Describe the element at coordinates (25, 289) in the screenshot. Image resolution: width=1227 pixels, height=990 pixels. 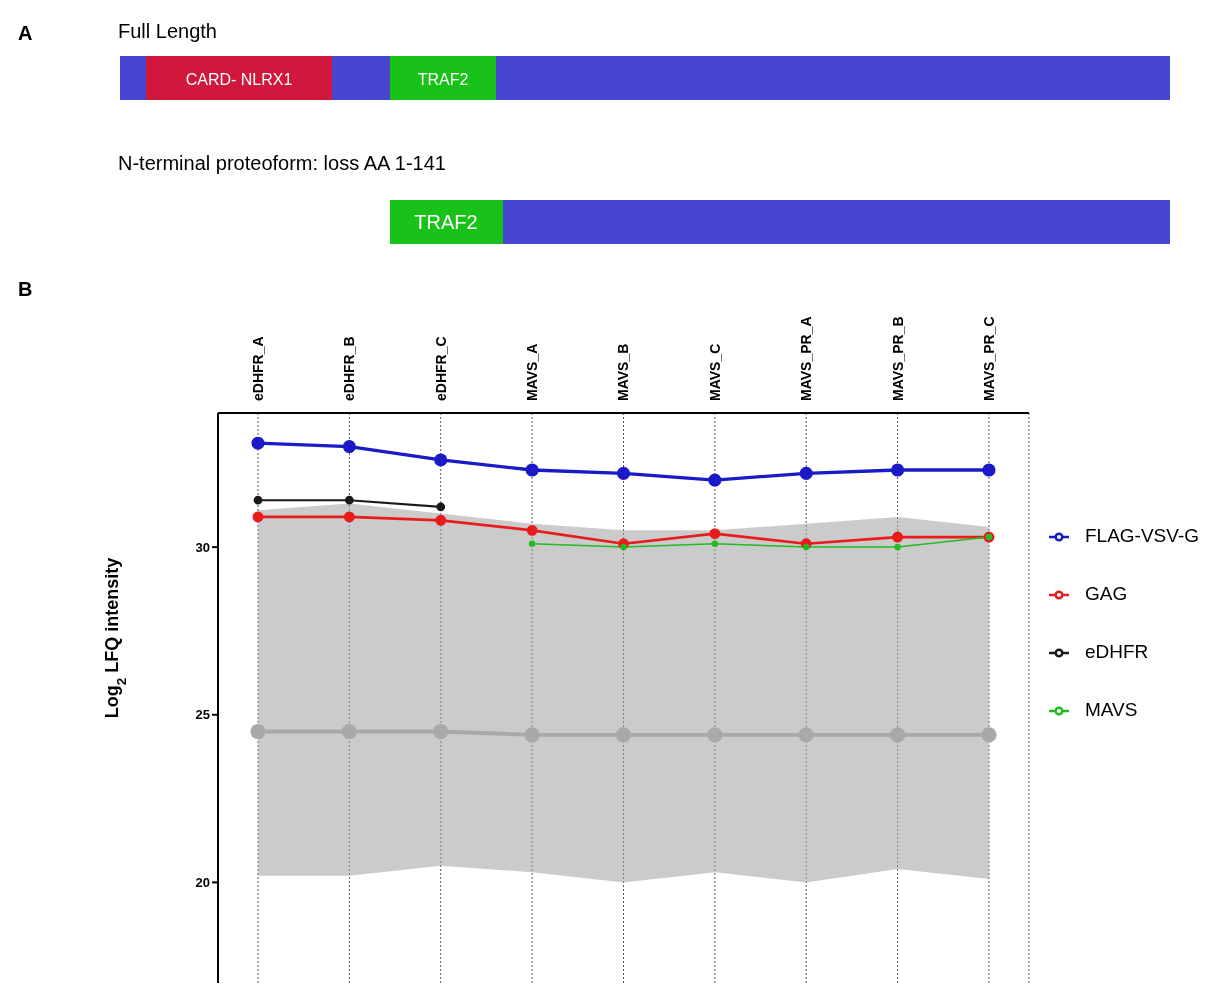
I see `text: B` at that location.